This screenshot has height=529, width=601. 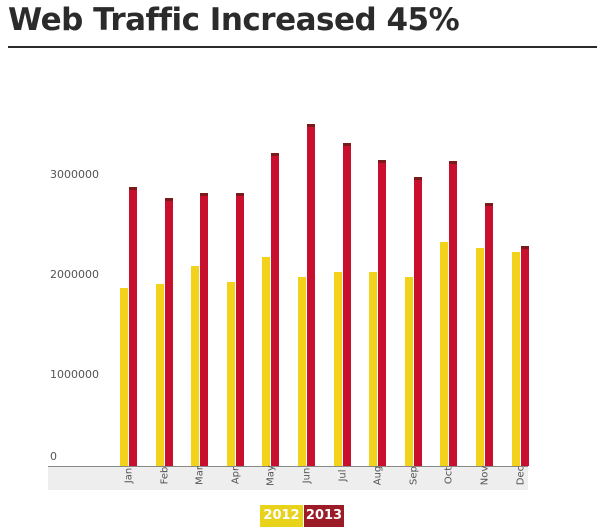 I want to click on legend-2013: 2013, so click(x=324, y=516).